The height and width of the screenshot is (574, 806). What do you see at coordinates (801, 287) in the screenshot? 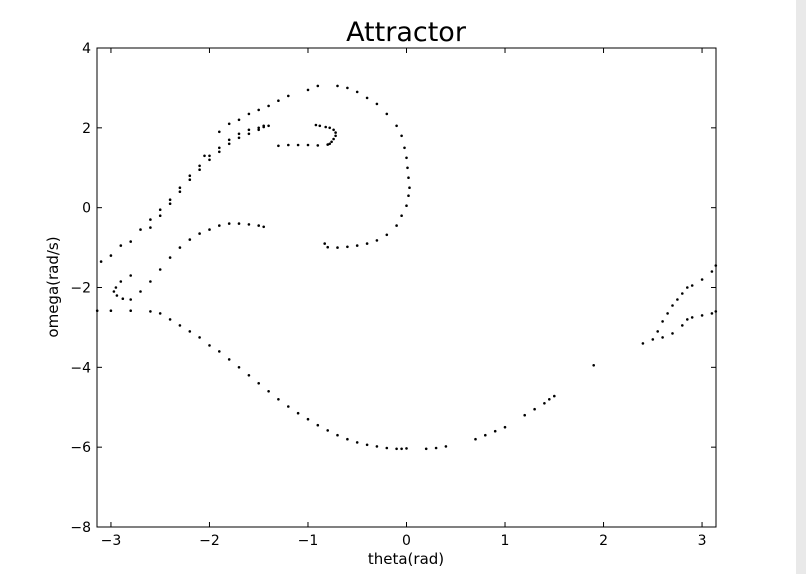
I see `window-edge-strip` at bounding box center [801, 287].